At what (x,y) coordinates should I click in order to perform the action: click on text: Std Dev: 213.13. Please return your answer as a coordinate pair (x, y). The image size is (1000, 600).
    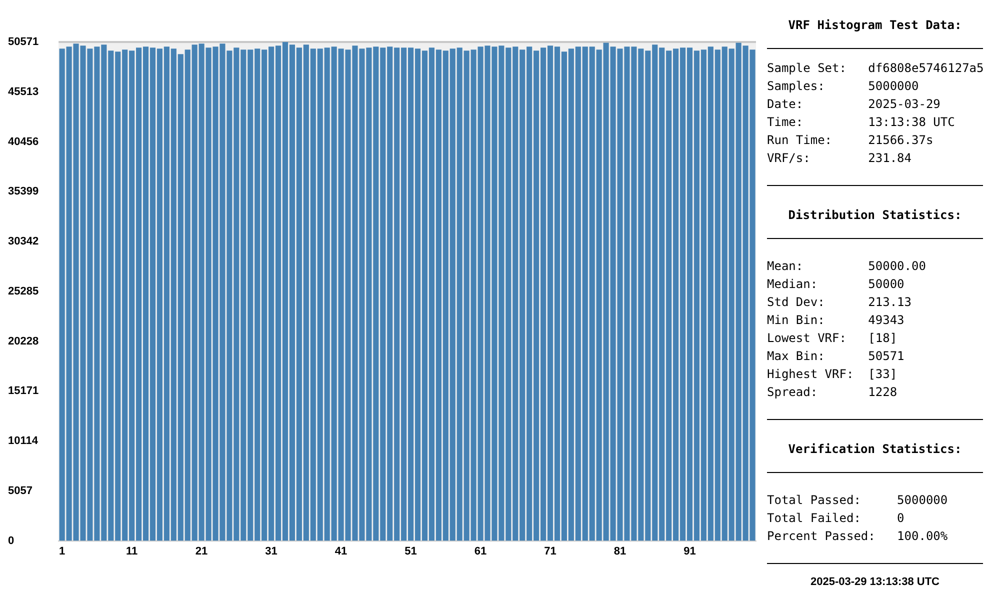
    Looking at the image, I should click on (839, 303).